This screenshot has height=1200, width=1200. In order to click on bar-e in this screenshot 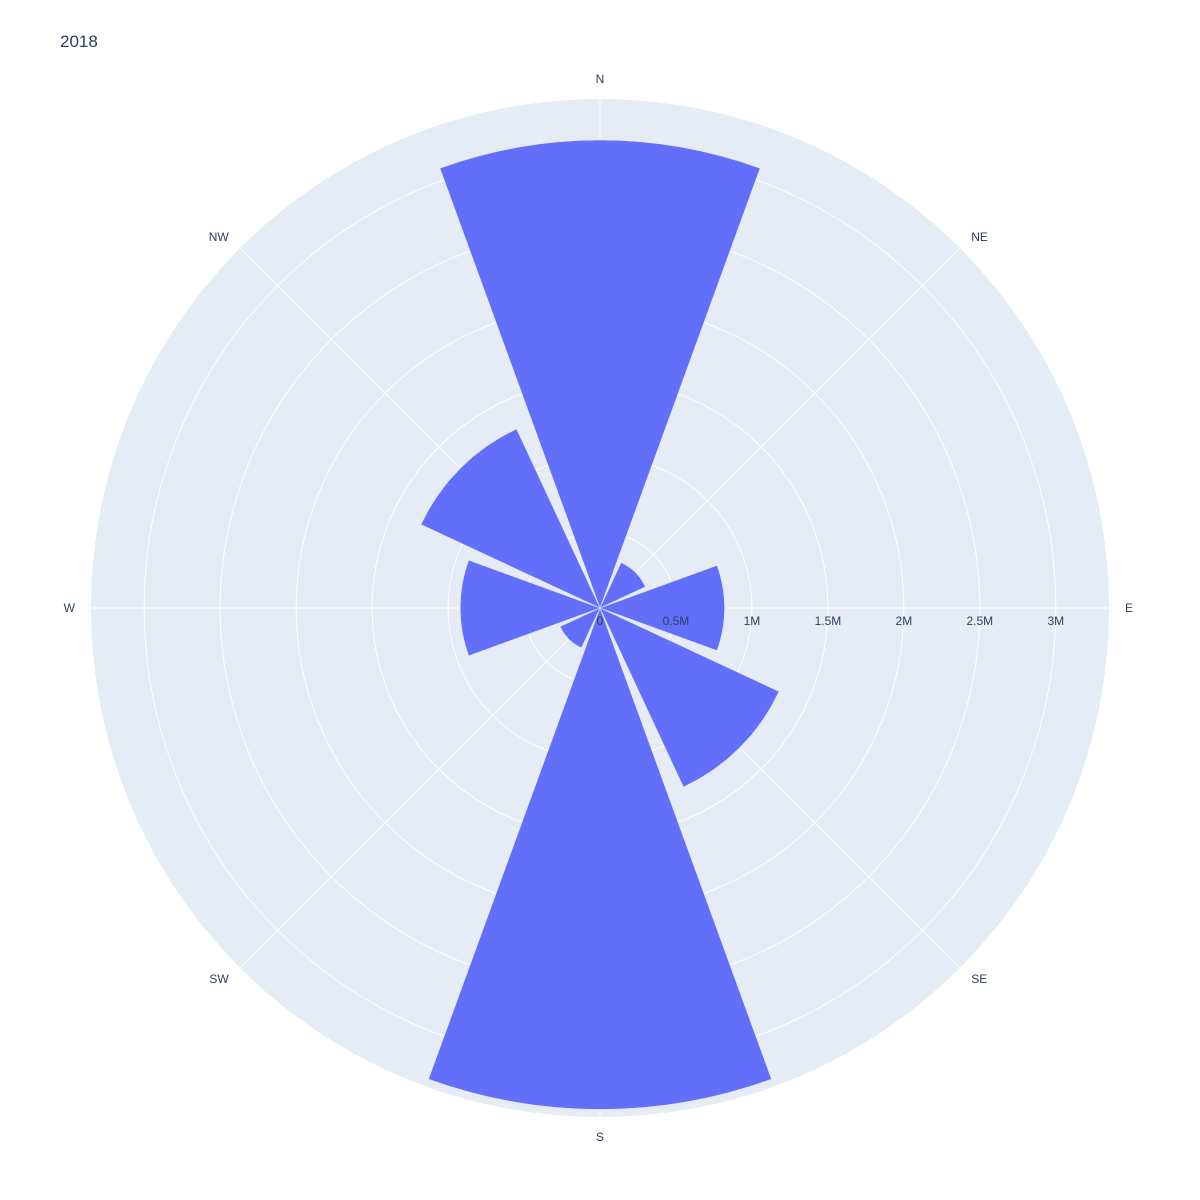, I will do `click(662, 608)`.